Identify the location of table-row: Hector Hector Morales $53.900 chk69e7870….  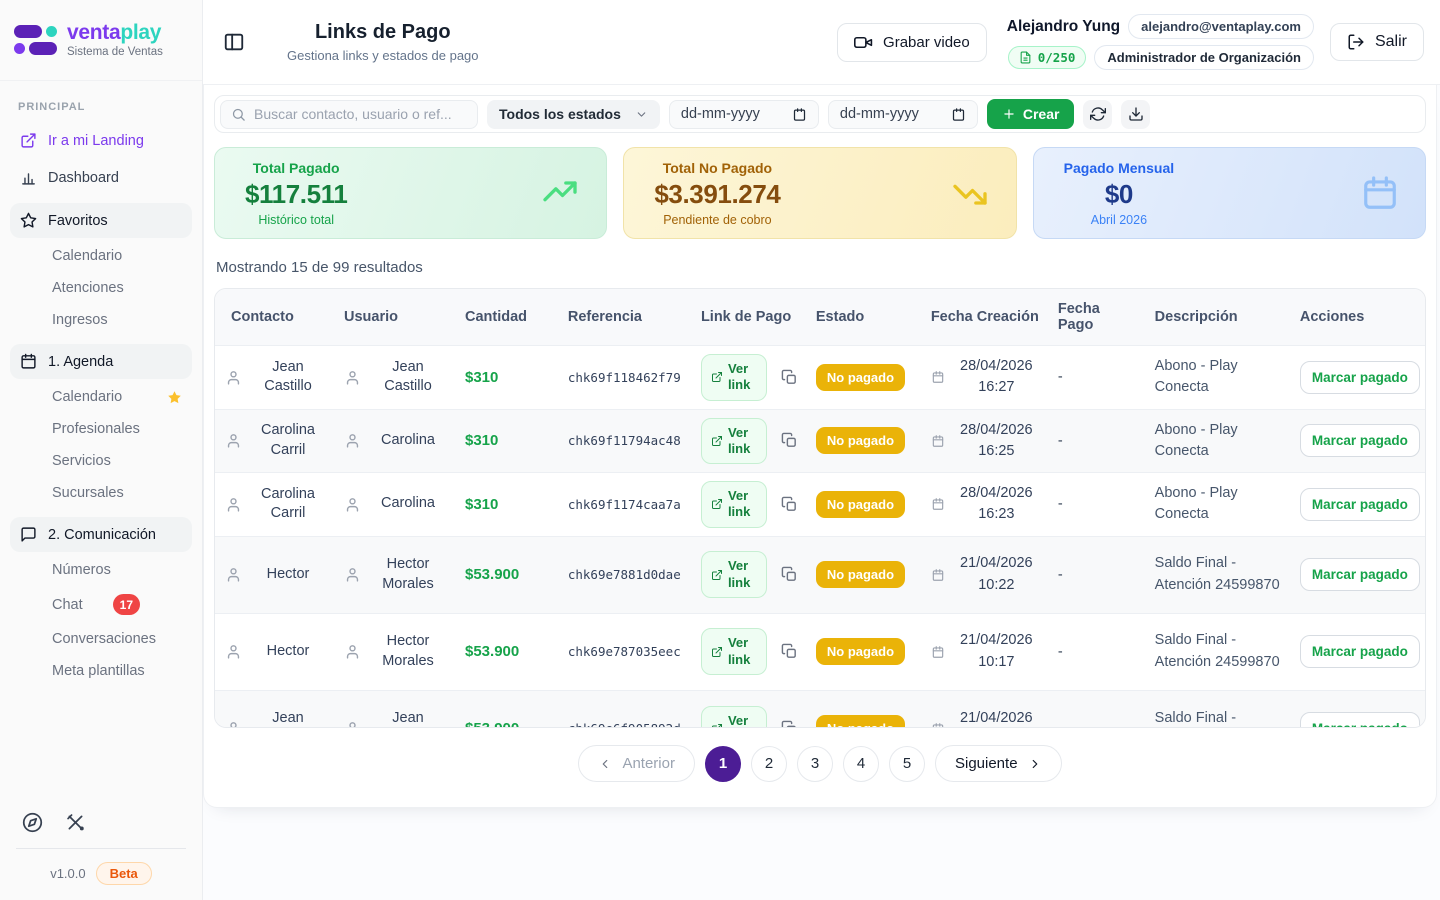
(820, 651).